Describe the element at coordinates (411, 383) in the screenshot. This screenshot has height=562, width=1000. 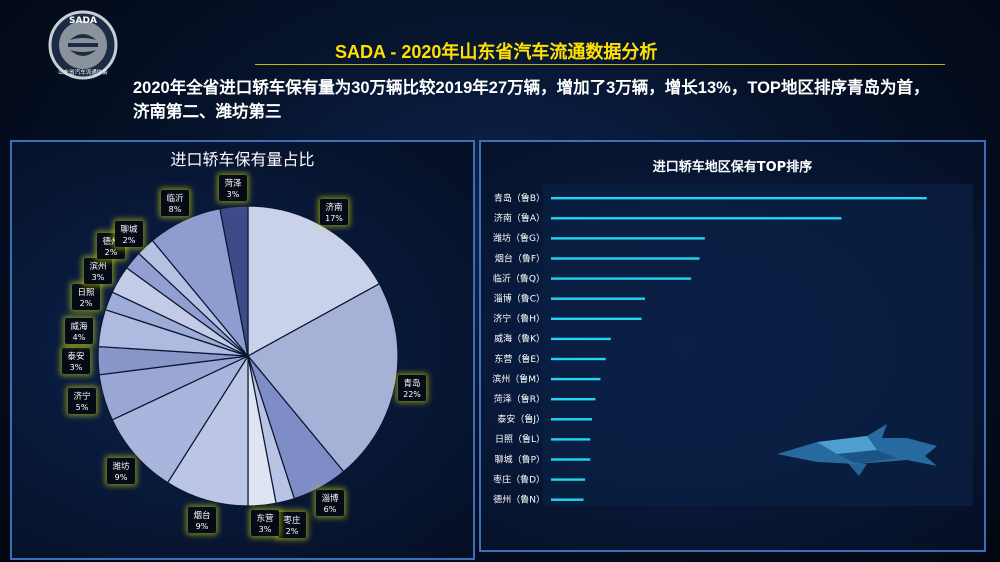
I see `pie-label-name: 青岛` at that location.